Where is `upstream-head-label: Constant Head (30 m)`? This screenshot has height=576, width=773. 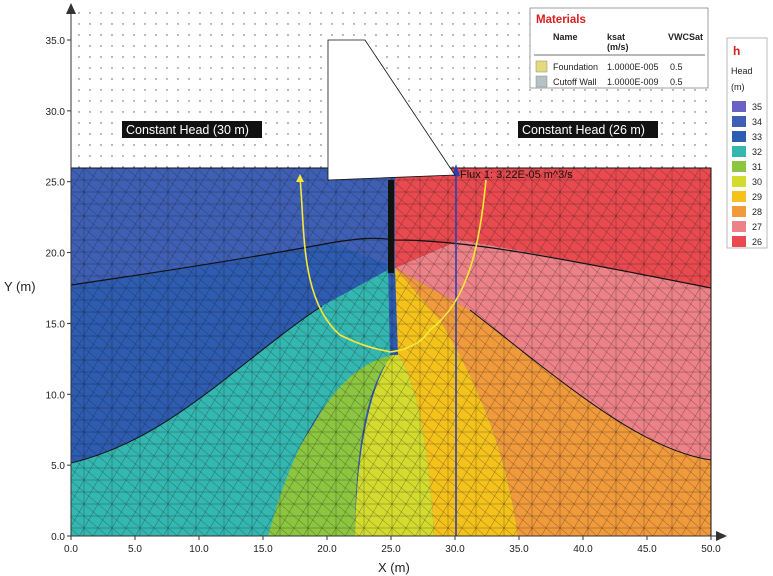 upstream-head-label: Constant Head (30 m) is located at coordinates (187, 130).